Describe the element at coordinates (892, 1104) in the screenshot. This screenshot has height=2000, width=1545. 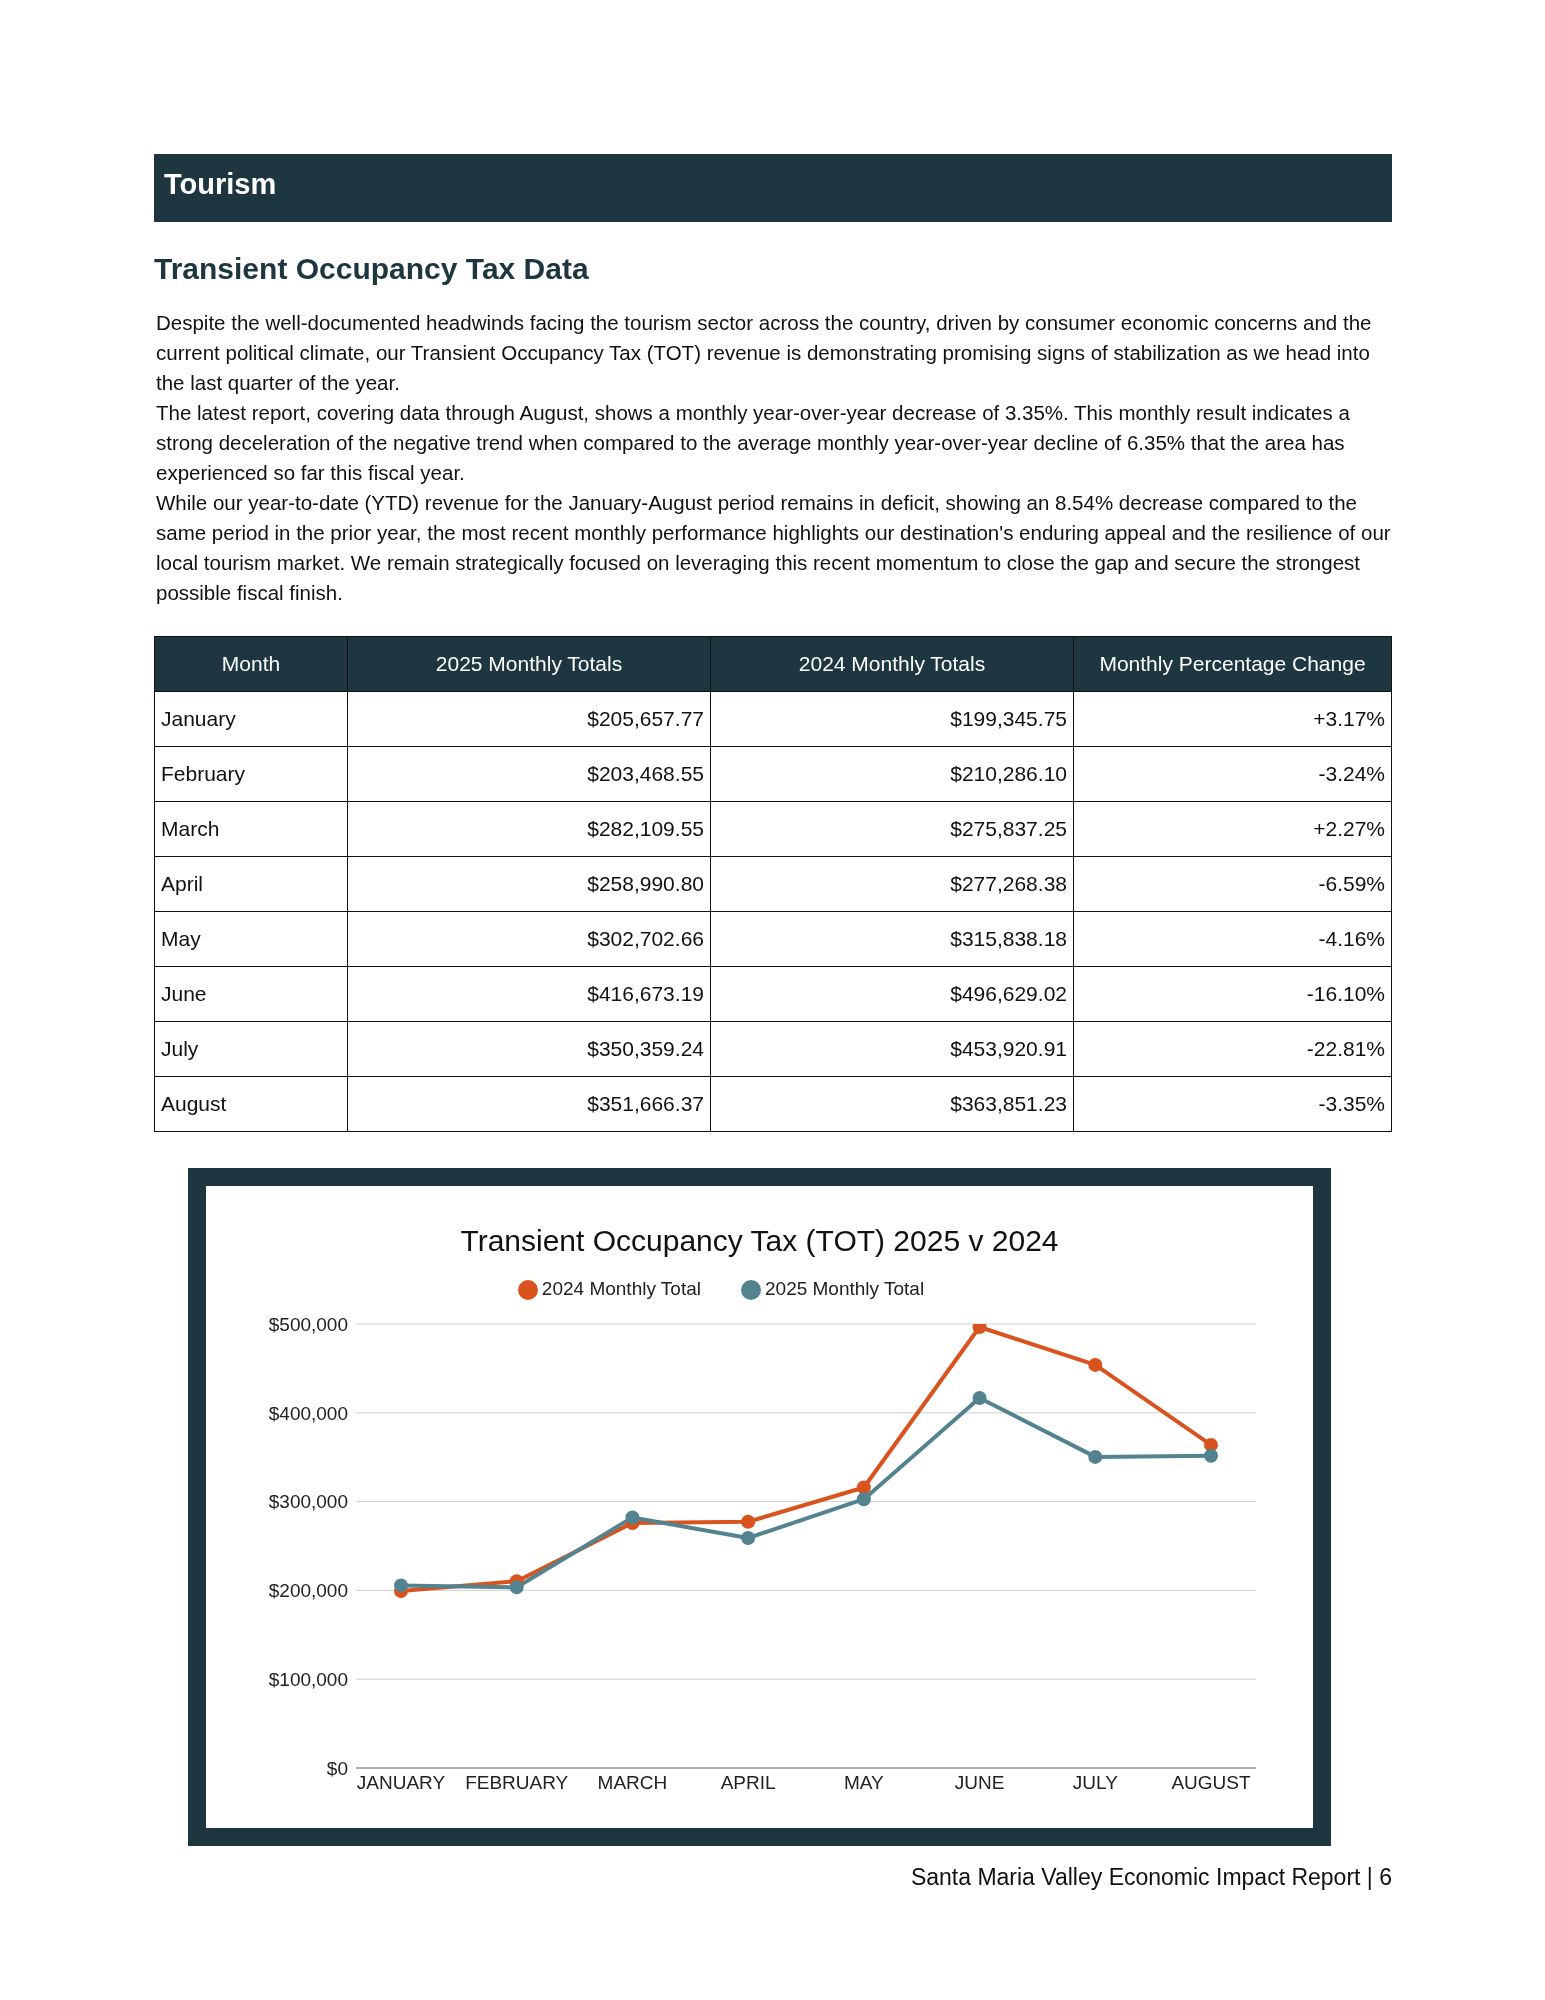
I see `text: $363,851.23` at that location.